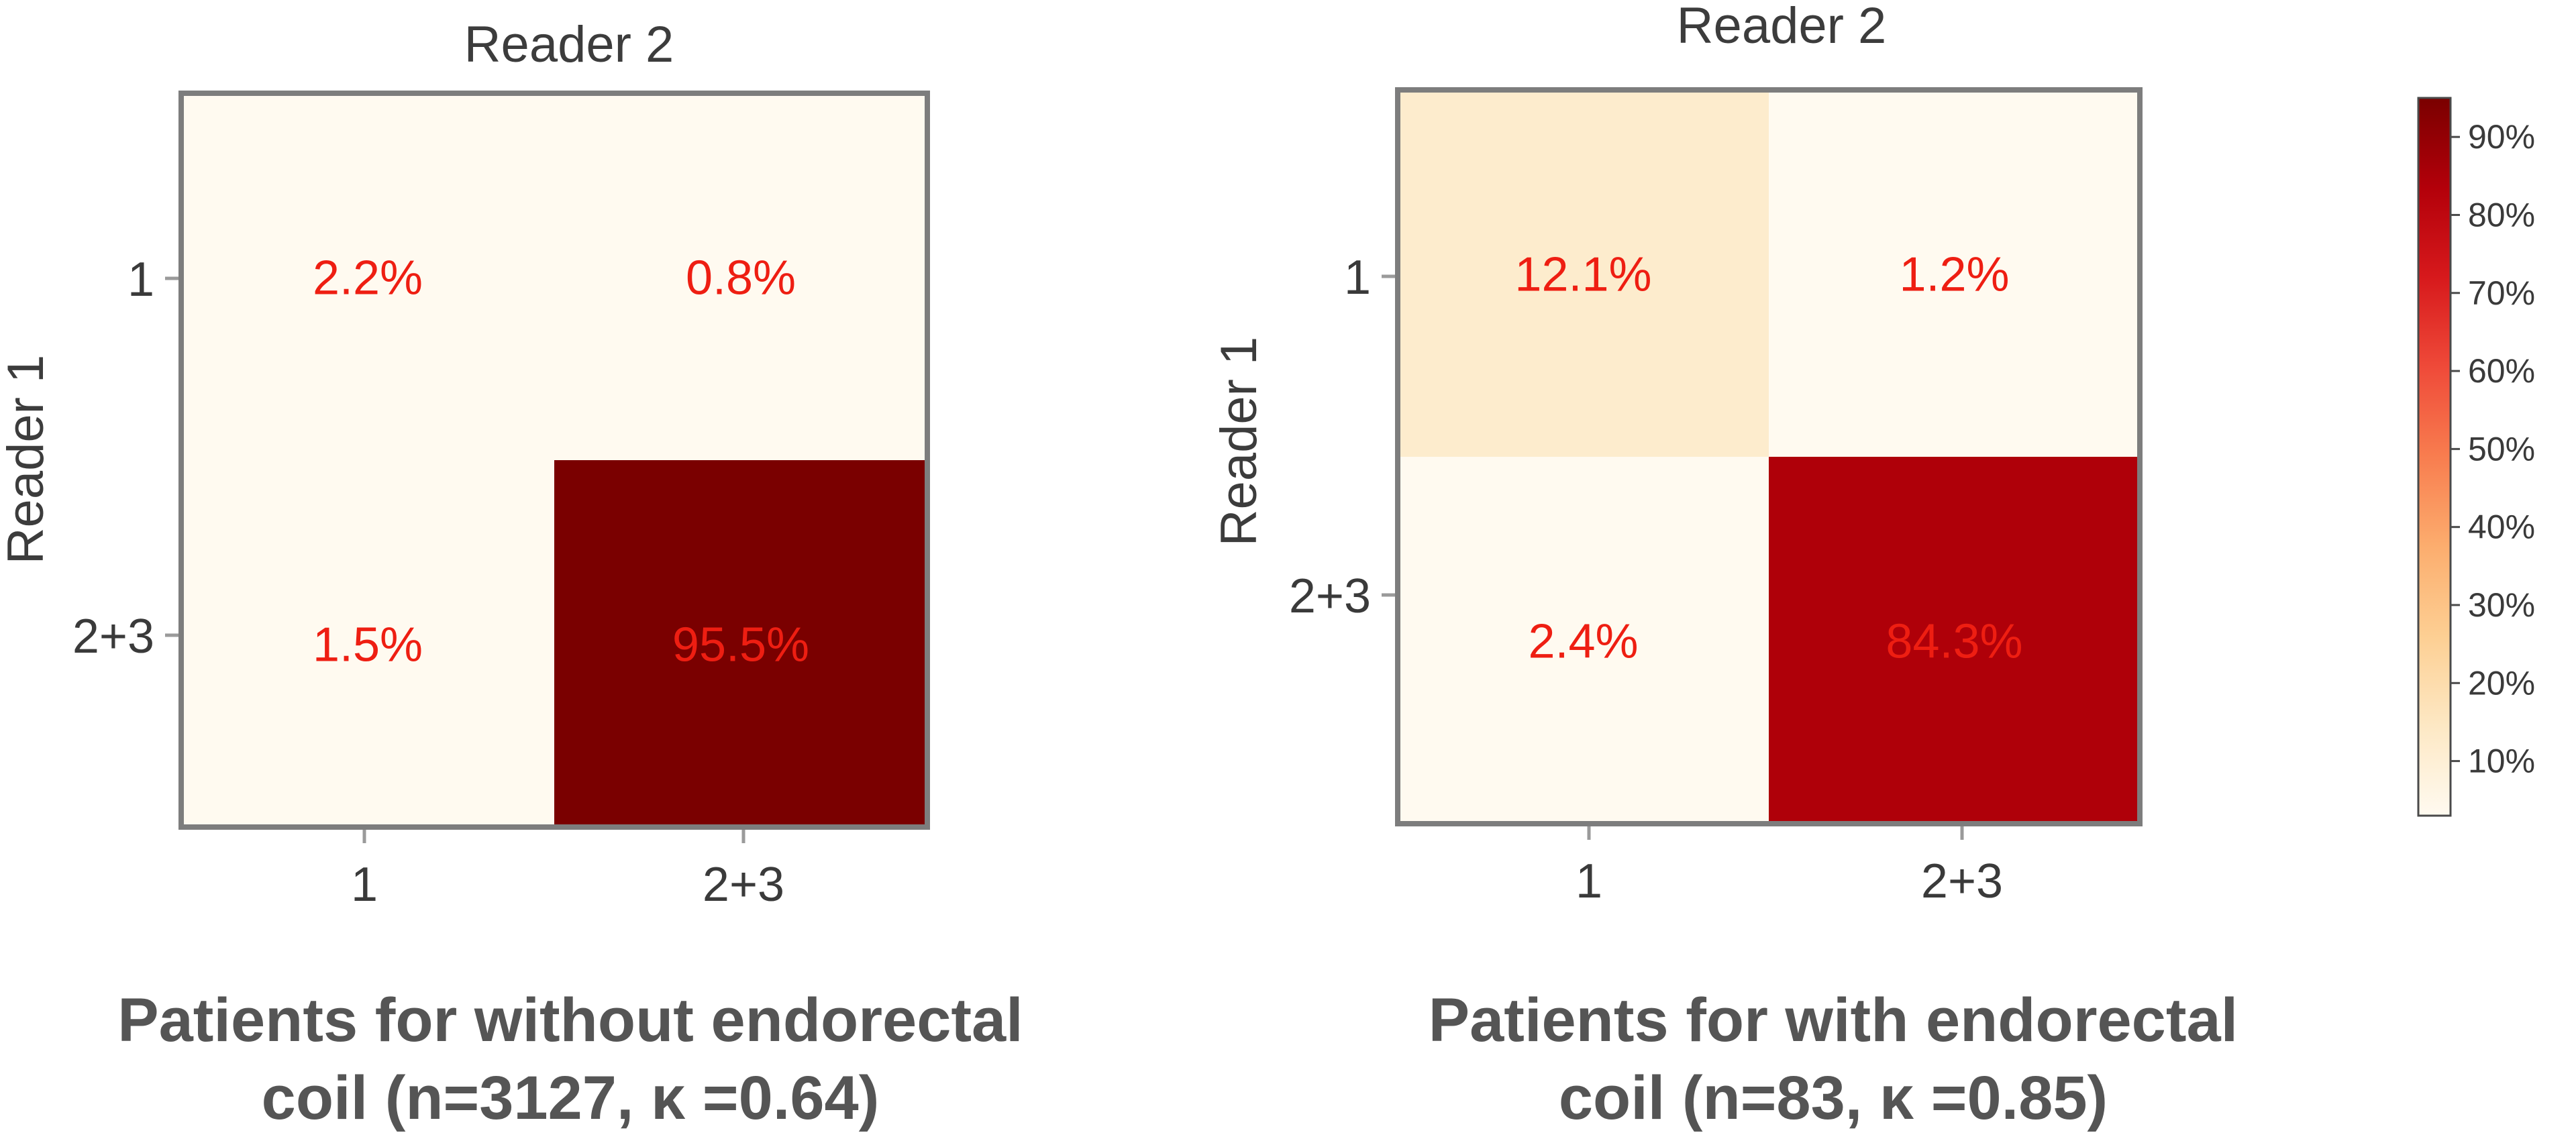 This screenshot has width=2576, height=1143. I want to click on colorbar-tick-label: 80%, so click(2501, 214).